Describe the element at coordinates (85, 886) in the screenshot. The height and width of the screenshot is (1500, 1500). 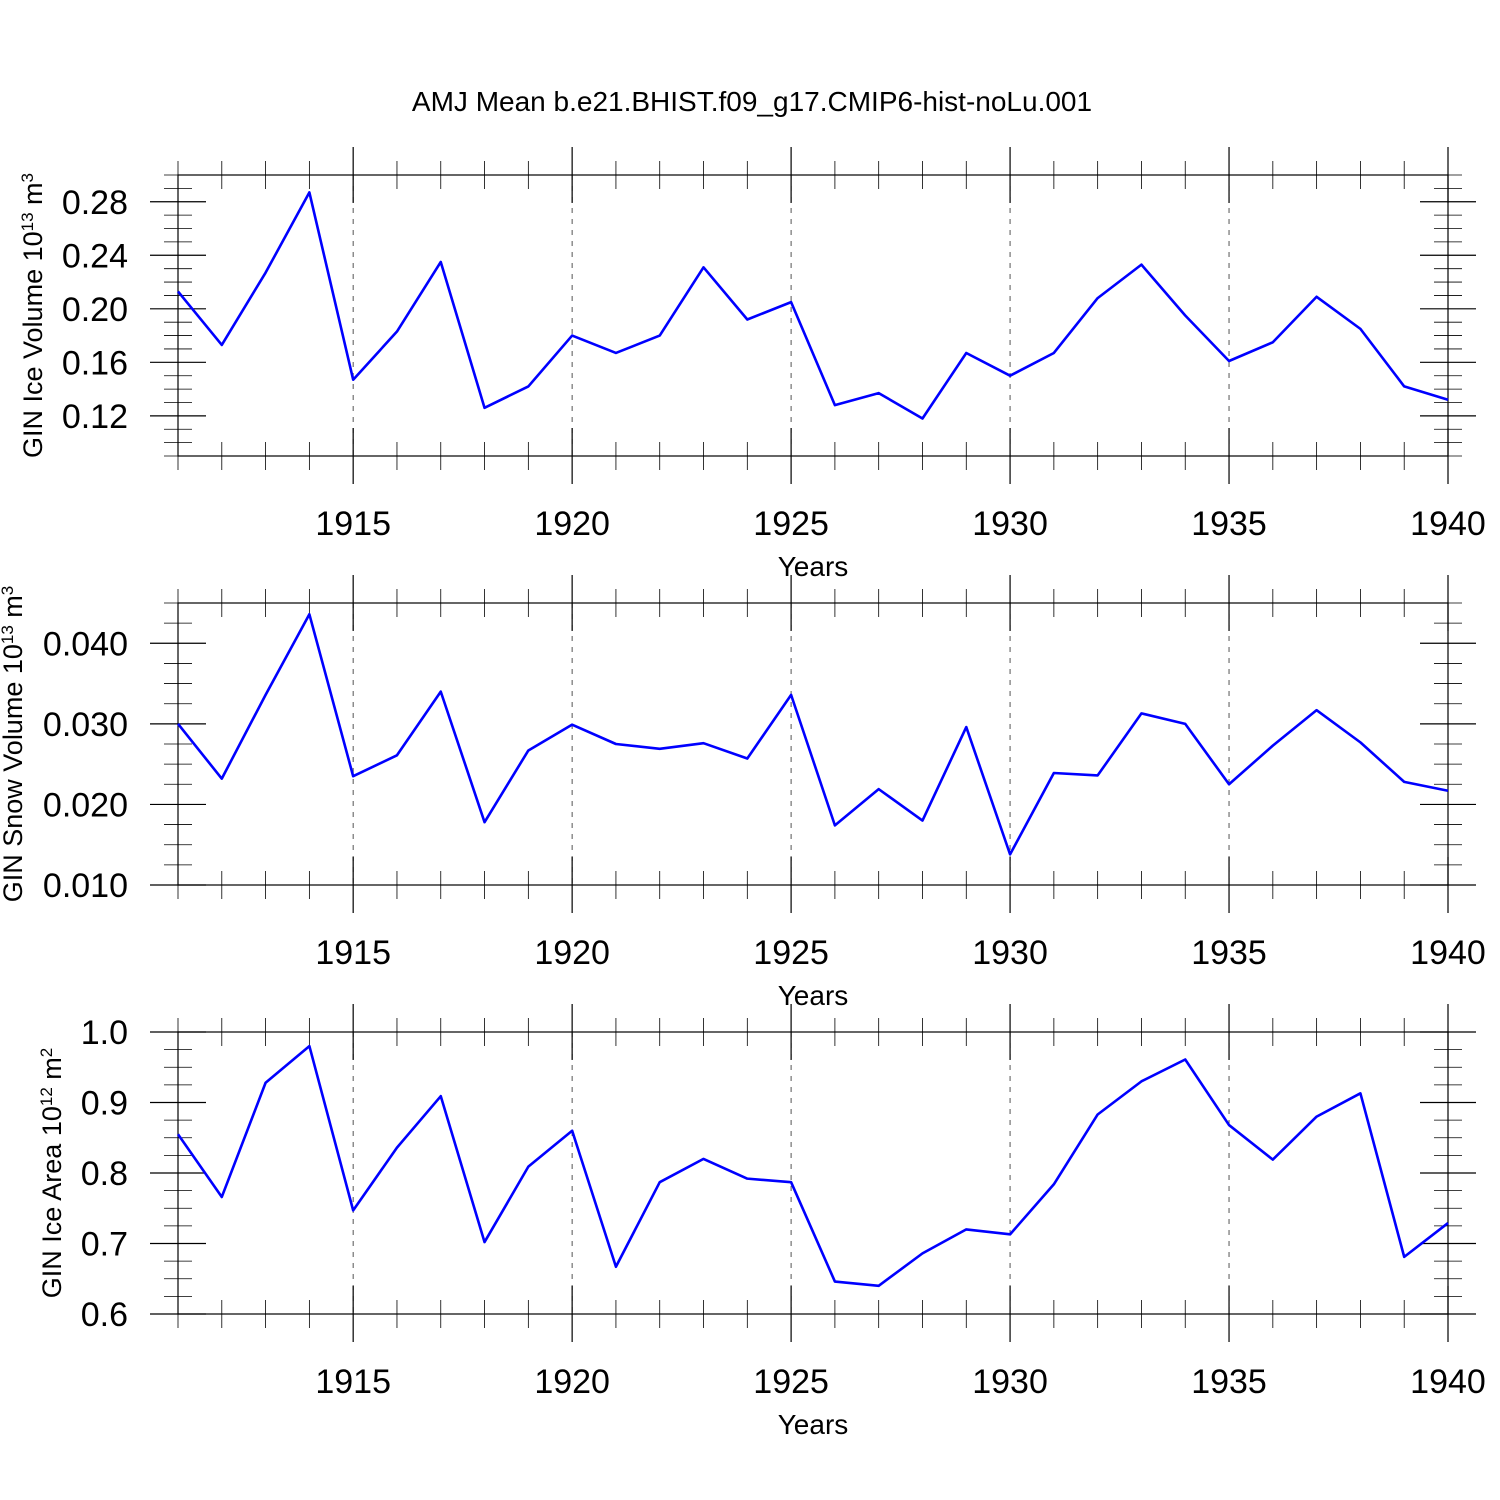
I see `y-tick-label: 0.010` at that location.